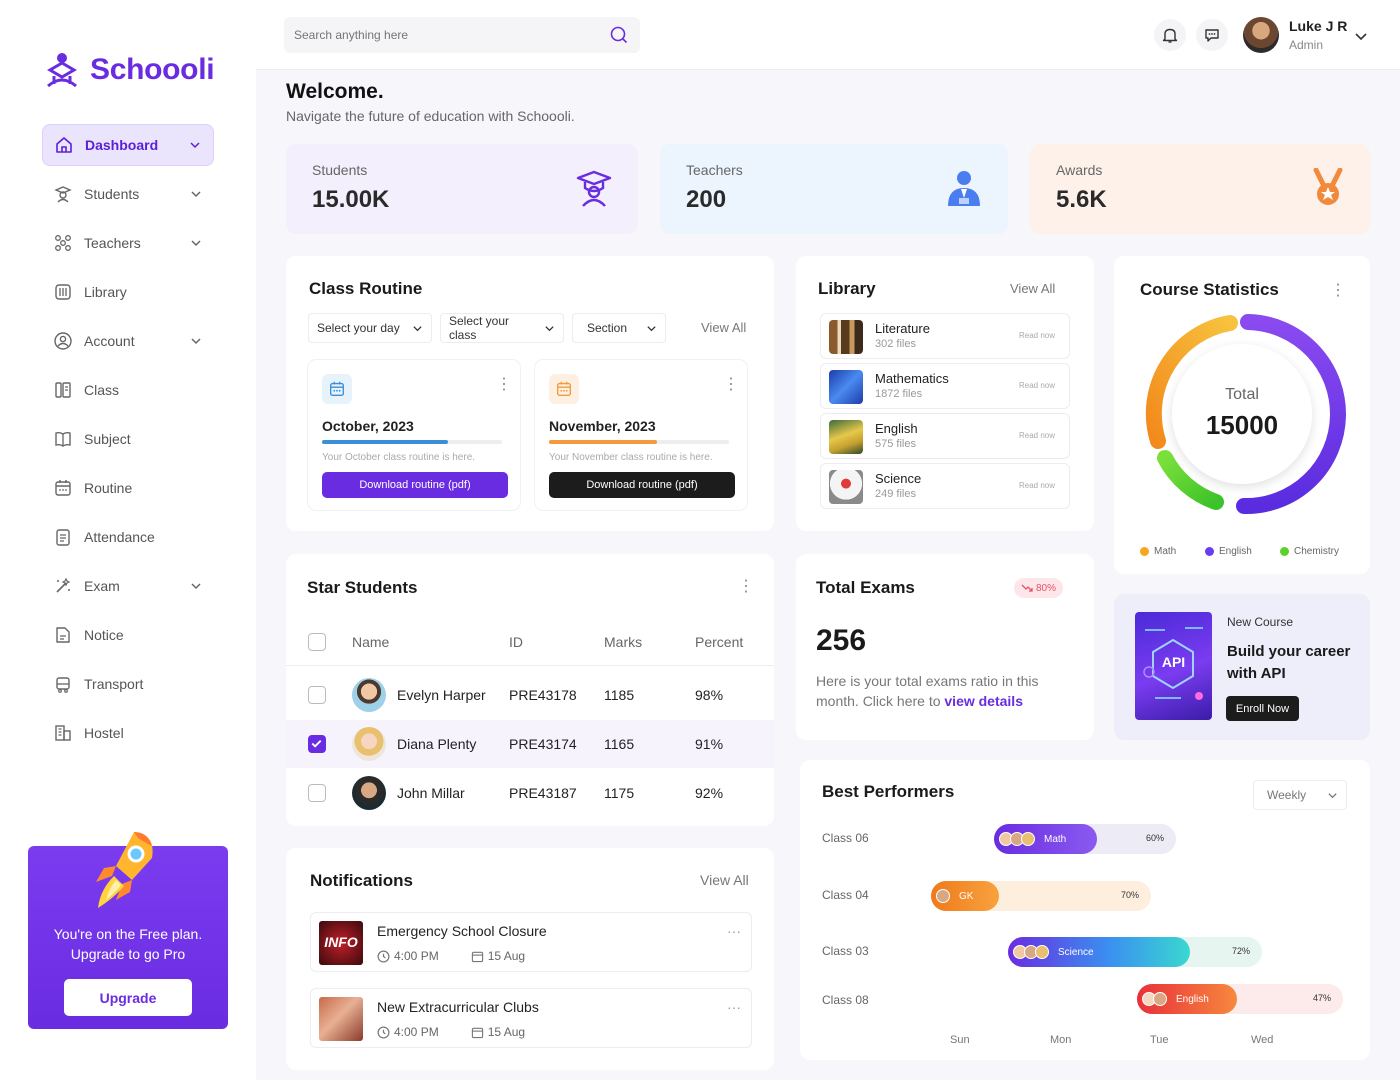  I want to click on library-item: Literature 302 files Read now, so click(945, 336).